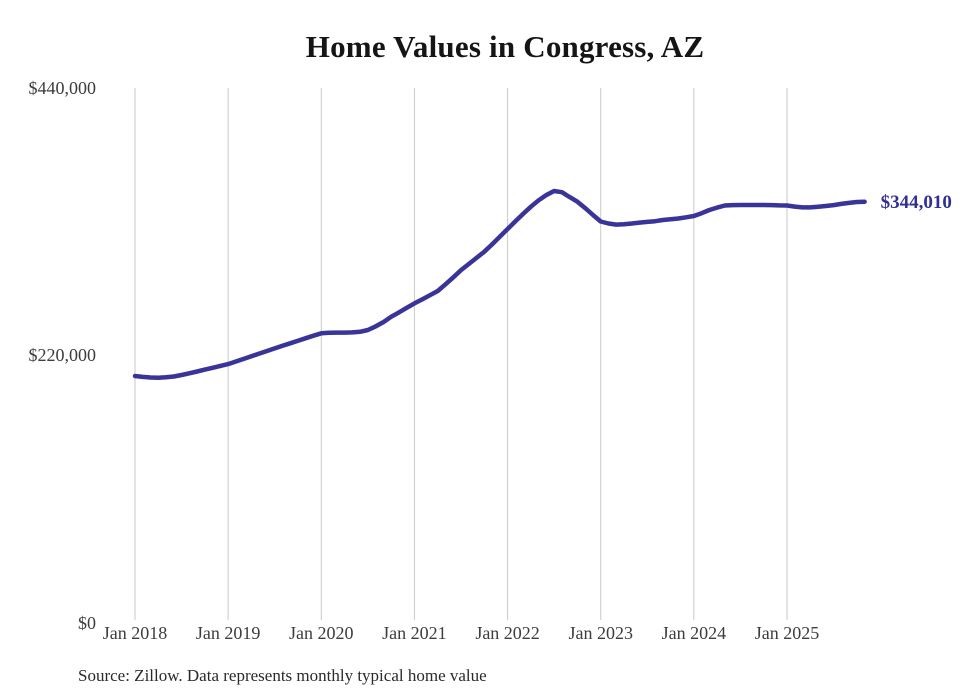 This screenshot has height=699, width=980. Describe the element at coordinates (916, 202) in the screenshot. I see `current-value-label: $344,010` at that location.